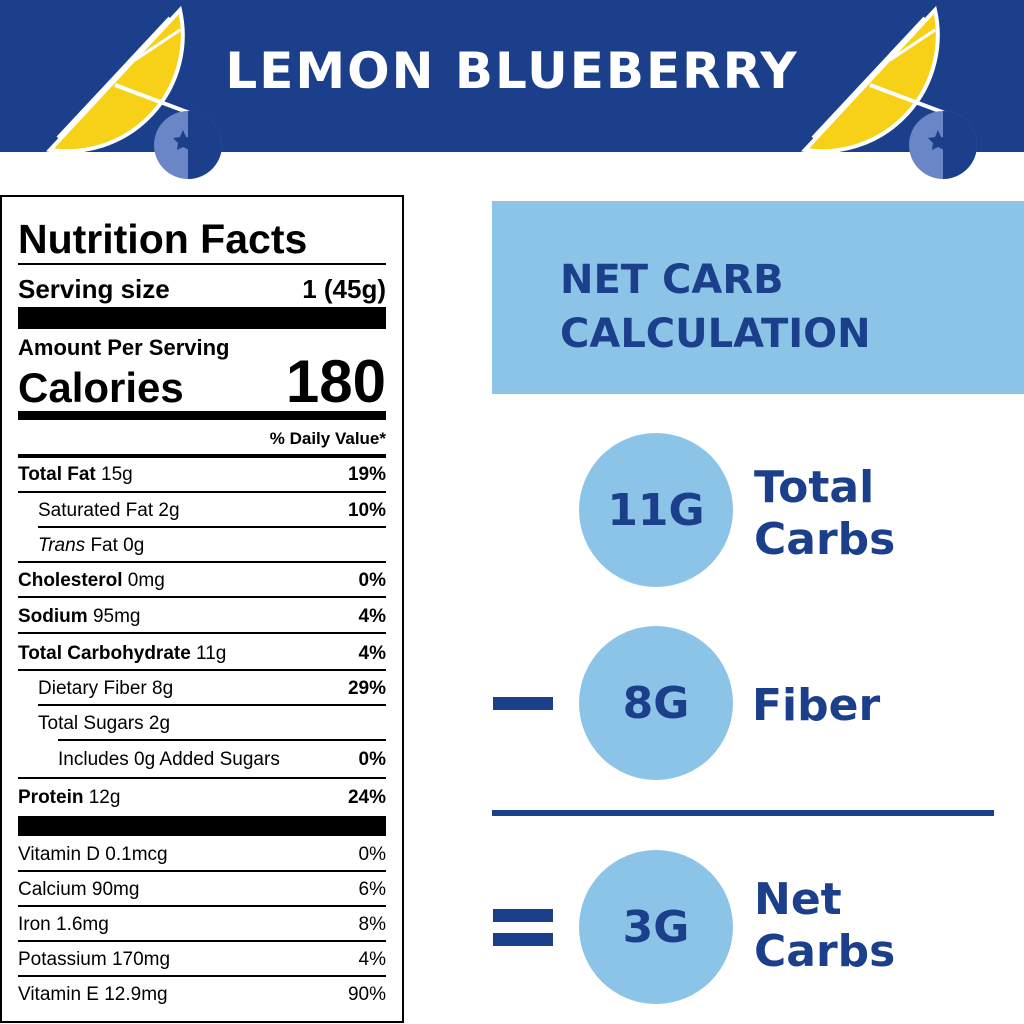 This screenshot has width=1024, height=1024. I want to click on nutrient-row-protein: Protein 12g 24%, so click(202, 797).